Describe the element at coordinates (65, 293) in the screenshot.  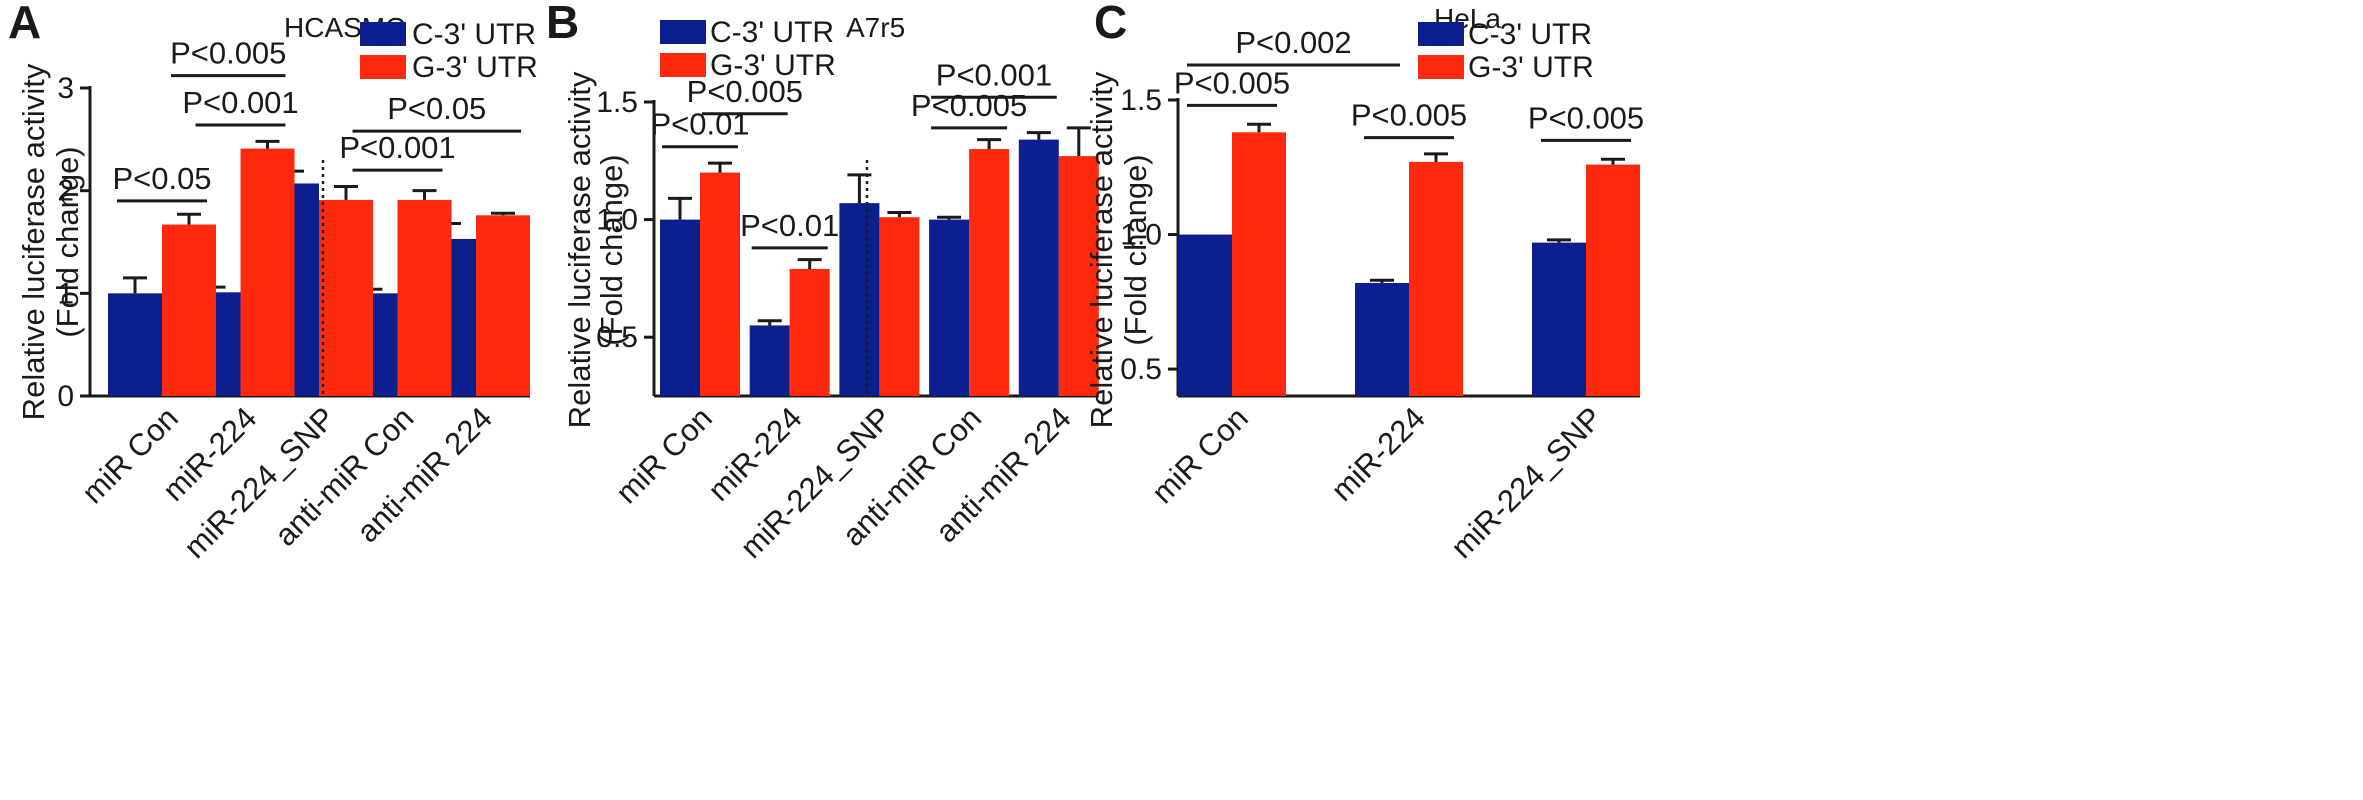
I see `y-tick-label: 1` at that location.